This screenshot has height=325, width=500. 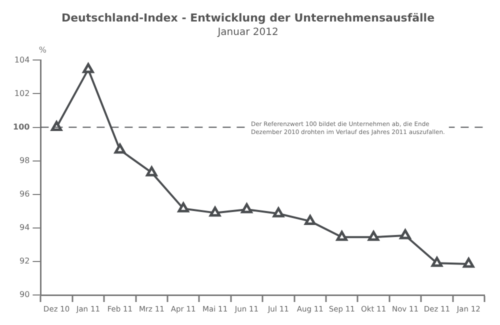 What do you see at coordinates (25, 295) in the screenshot?
I see `y-tick-label: 90` at bounding box center [25, 295].